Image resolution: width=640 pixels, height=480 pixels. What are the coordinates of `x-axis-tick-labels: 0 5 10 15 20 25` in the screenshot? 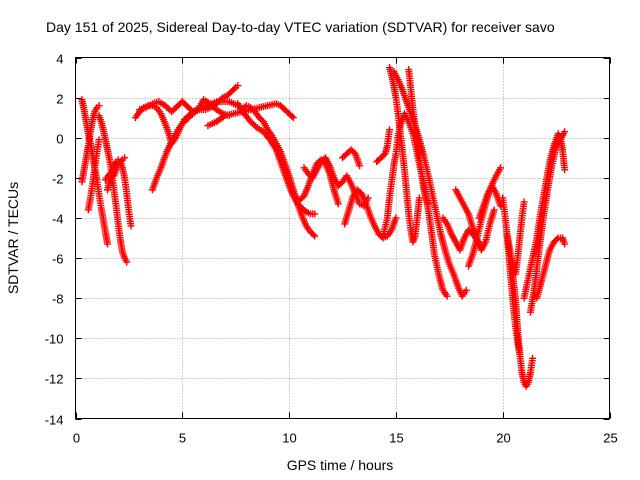 It's located at (345, 438).